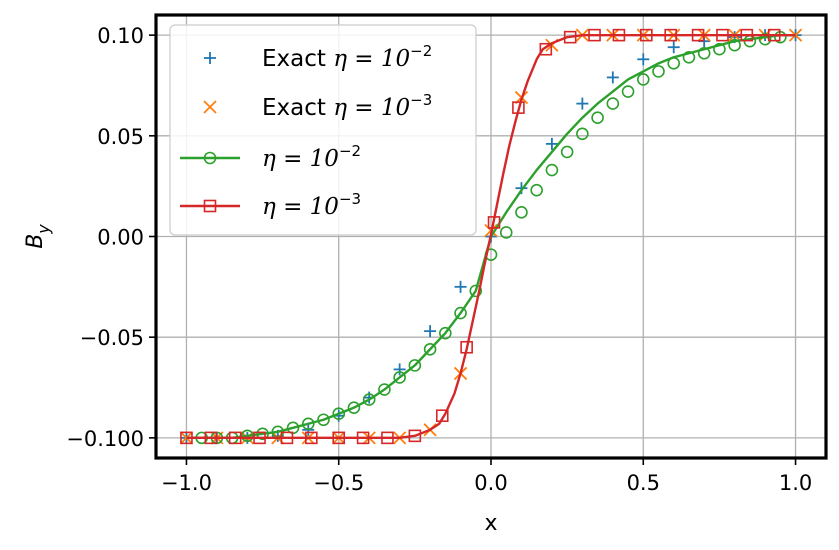 Image resolution: width=839 pixels, height=550 pixels. Describe the element at coordinates (338, 483) in the screenshot. I see `x-tick-label: −0.5` at that location.